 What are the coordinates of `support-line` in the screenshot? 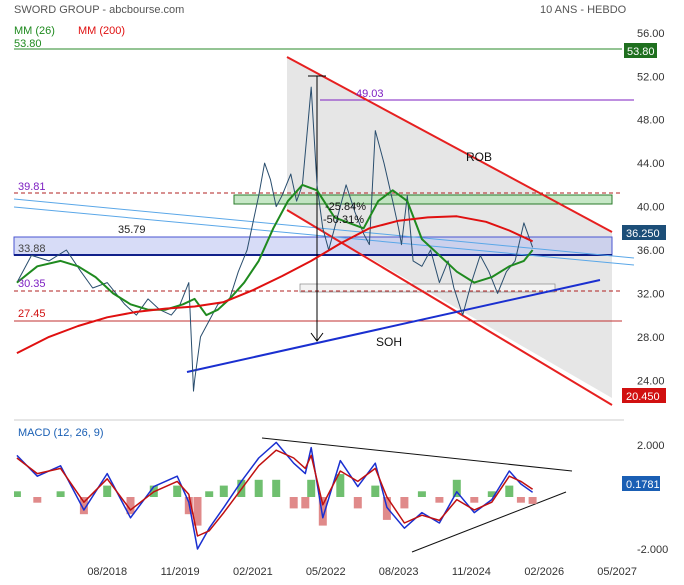 It's located at (393, 326).